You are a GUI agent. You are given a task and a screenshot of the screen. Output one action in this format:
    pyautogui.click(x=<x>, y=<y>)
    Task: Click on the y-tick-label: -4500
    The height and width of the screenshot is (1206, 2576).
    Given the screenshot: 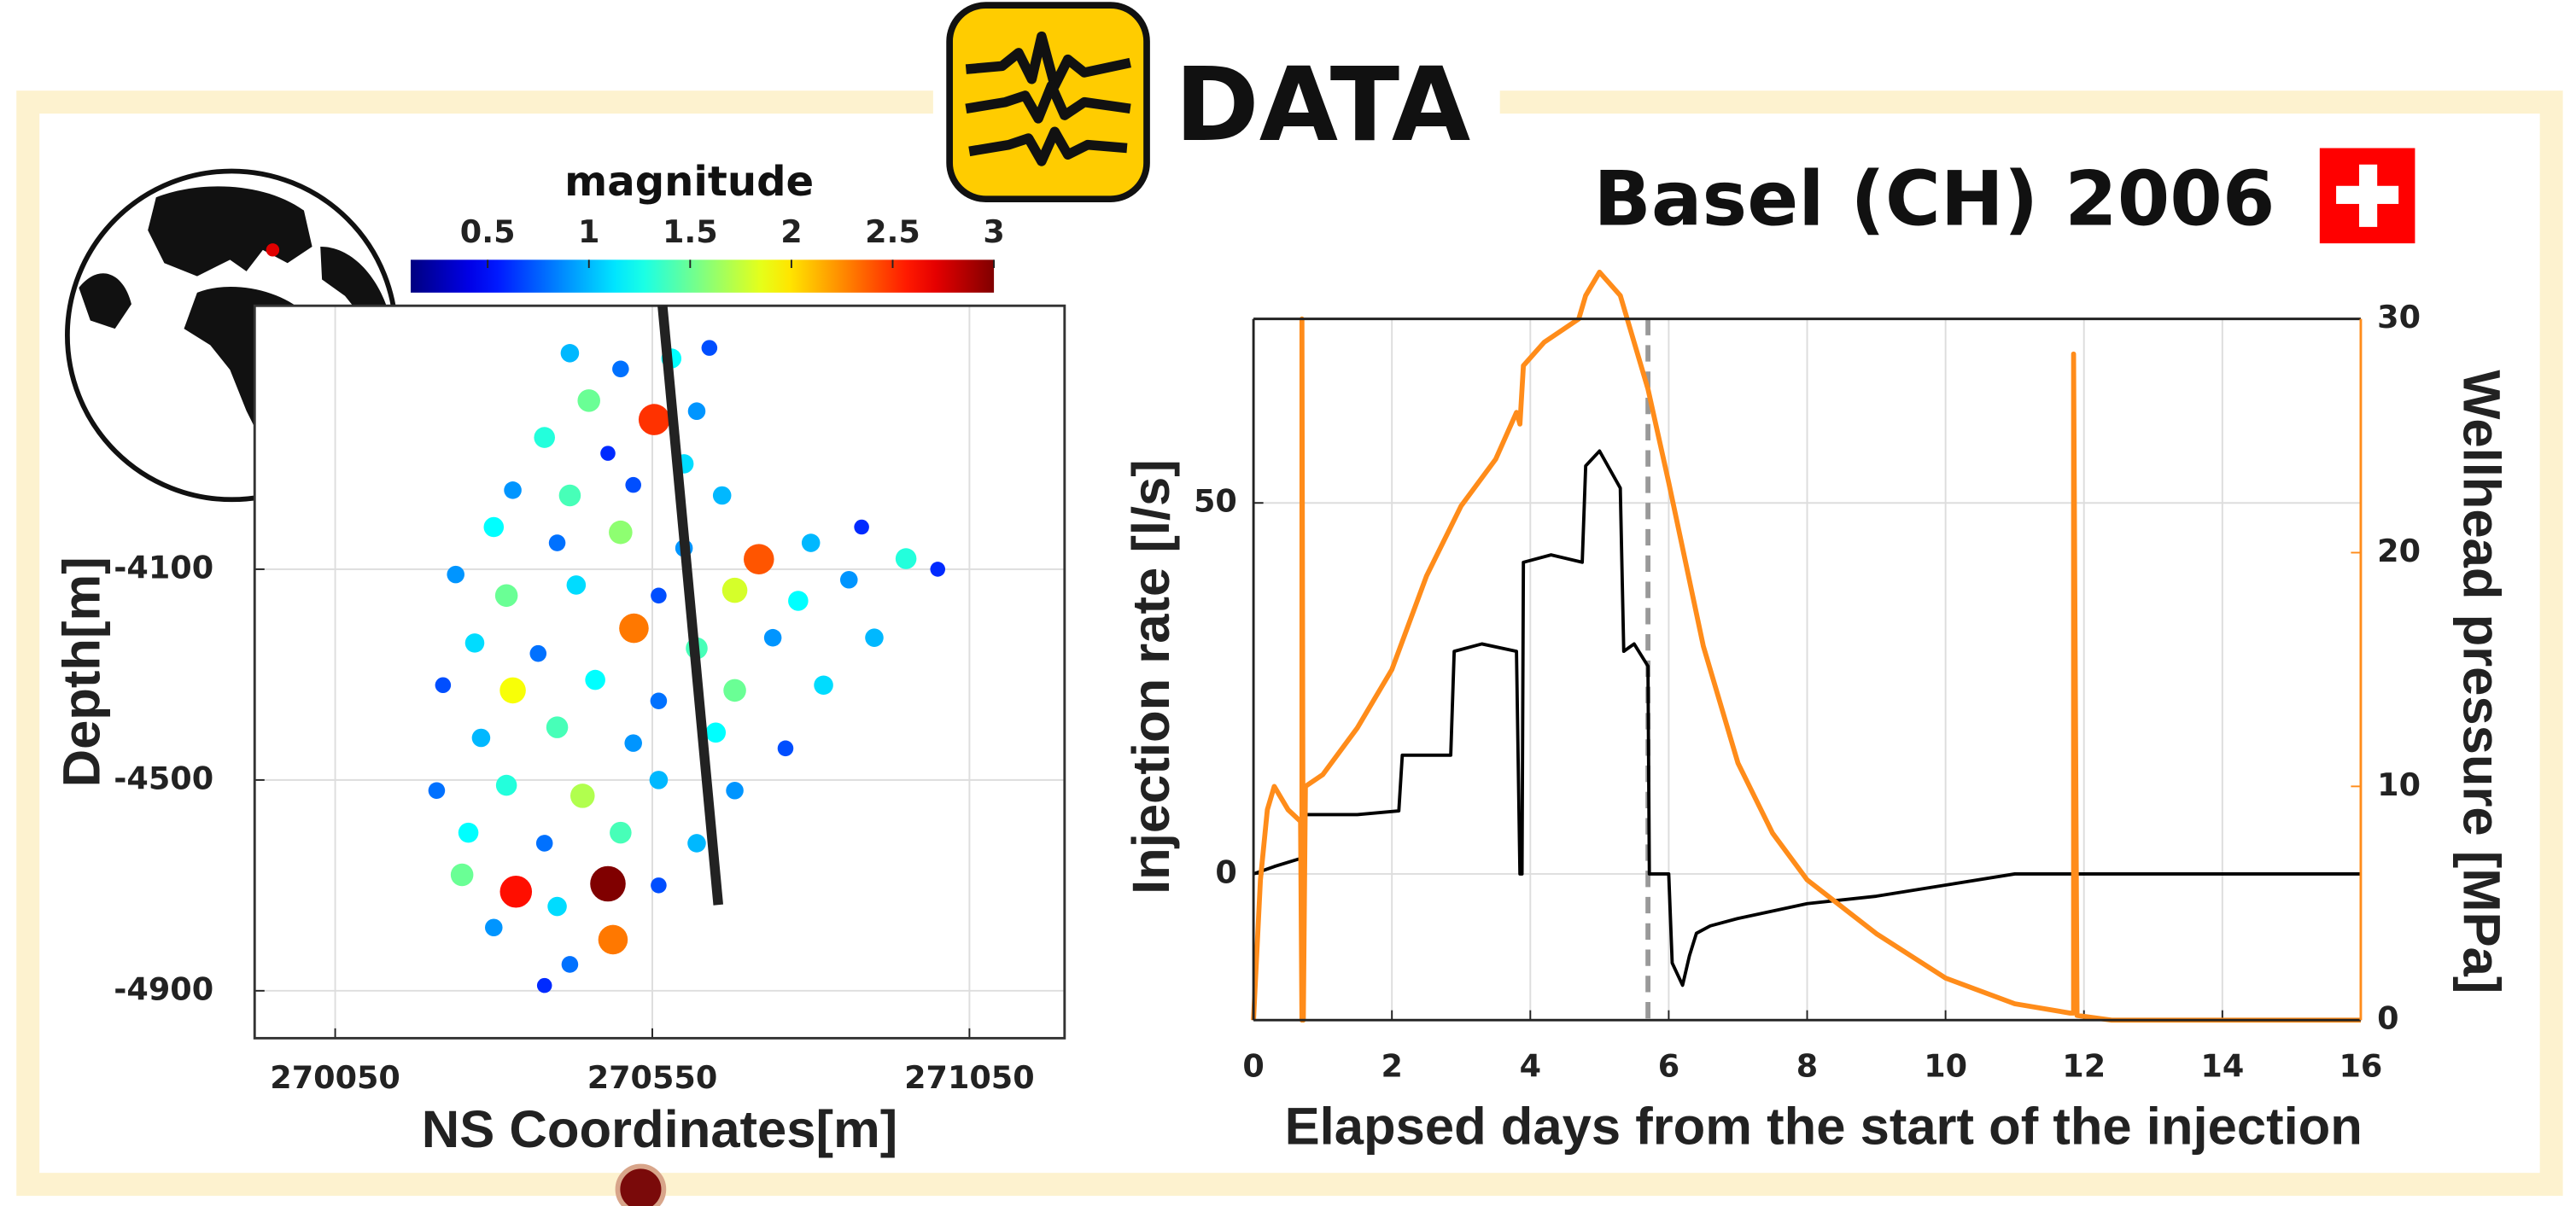 What is the action you would take?
    pyautogui.click(x=163, y=778)
    